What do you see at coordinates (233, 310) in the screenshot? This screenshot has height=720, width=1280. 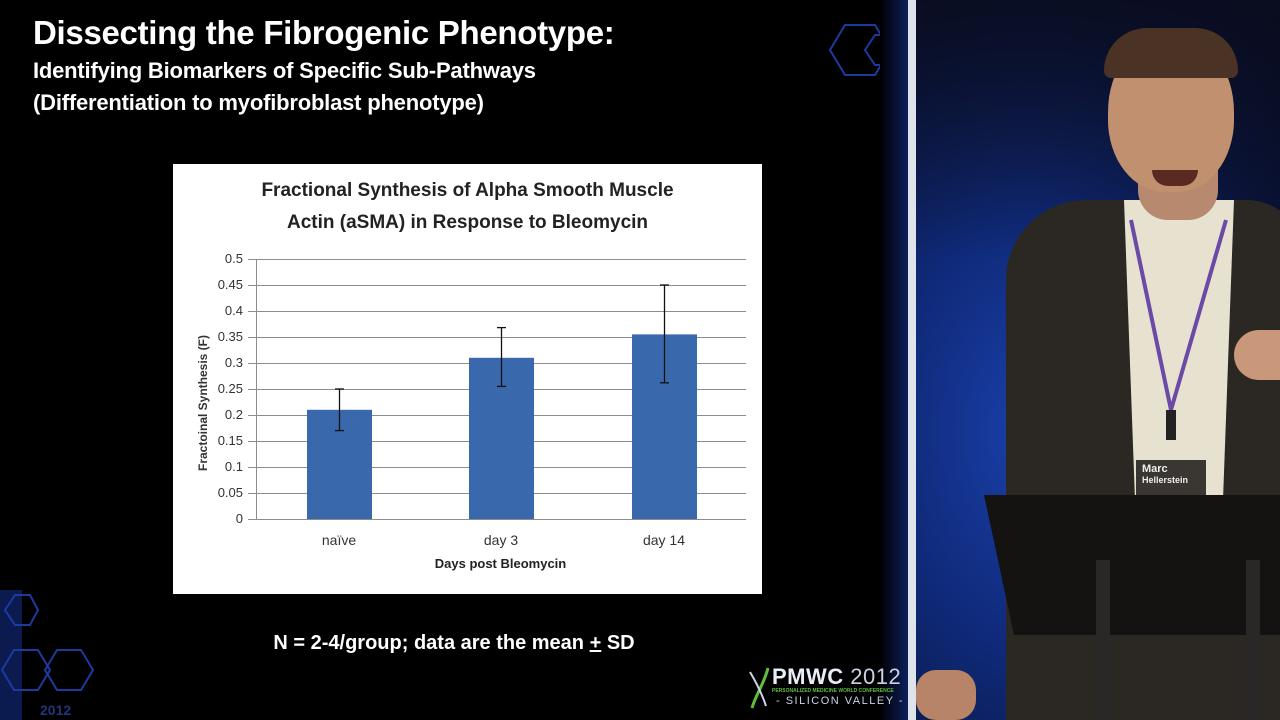 I see `y-tick: 0.4` at bounding box center [233, 310].